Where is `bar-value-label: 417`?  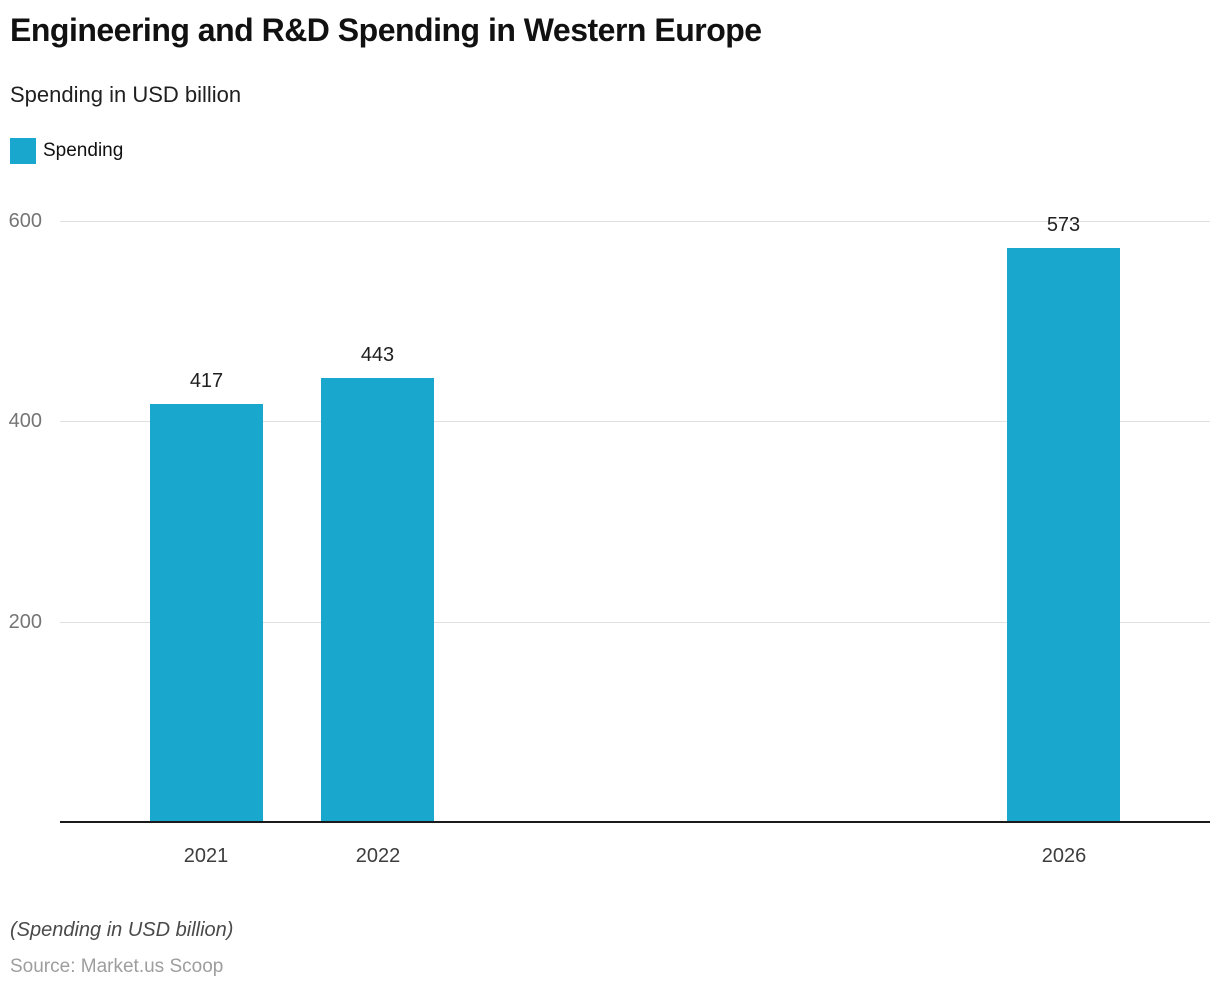 bar-value-label: 417 is located at coordinates (206, 381).